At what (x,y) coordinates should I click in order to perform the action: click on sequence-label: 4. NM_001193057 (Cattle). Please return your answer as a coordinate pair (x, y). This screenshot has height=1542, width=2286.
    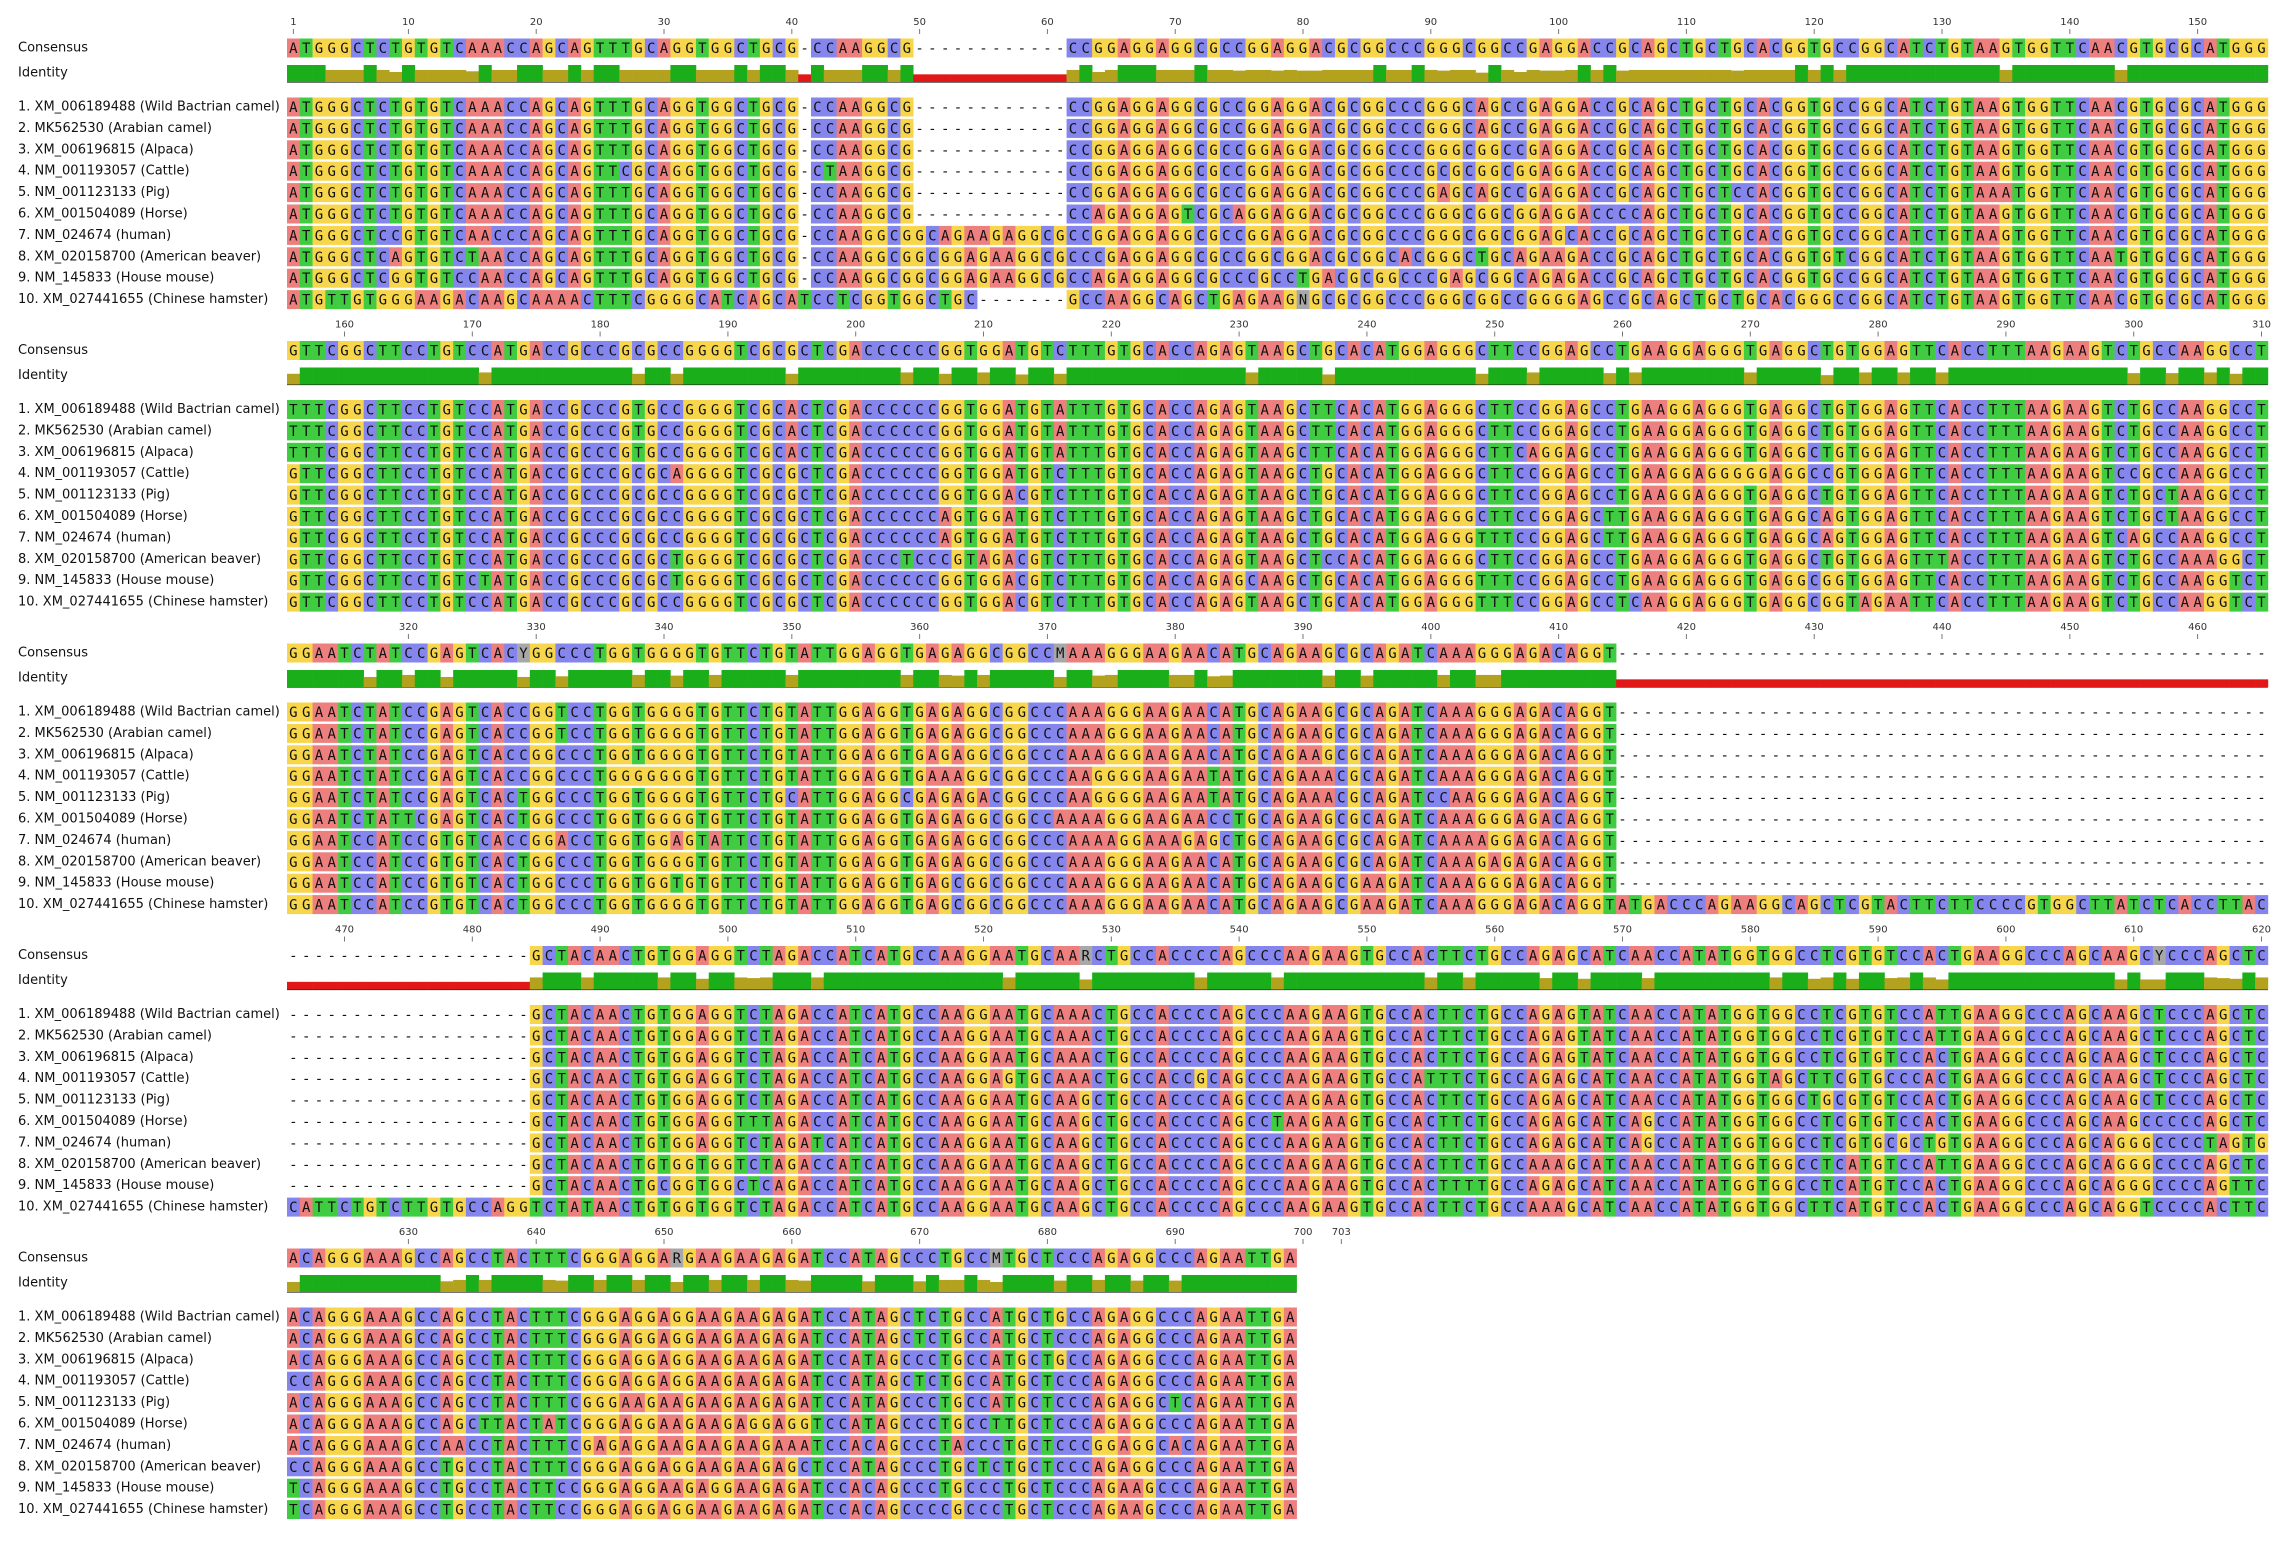
    Looking at the image, I should click on (104, 171).